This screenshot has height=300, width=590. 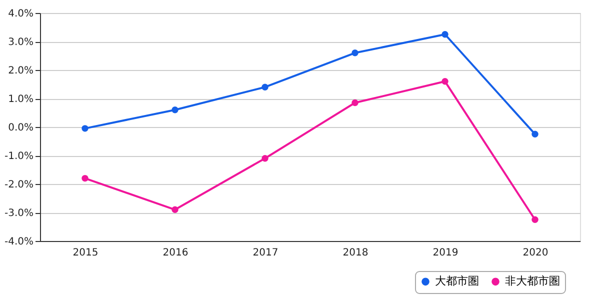 What do you see at coordinates (445, 253) in the screenshot?
I see `x-tick-label: 2019` at bounding box center [445, 253].